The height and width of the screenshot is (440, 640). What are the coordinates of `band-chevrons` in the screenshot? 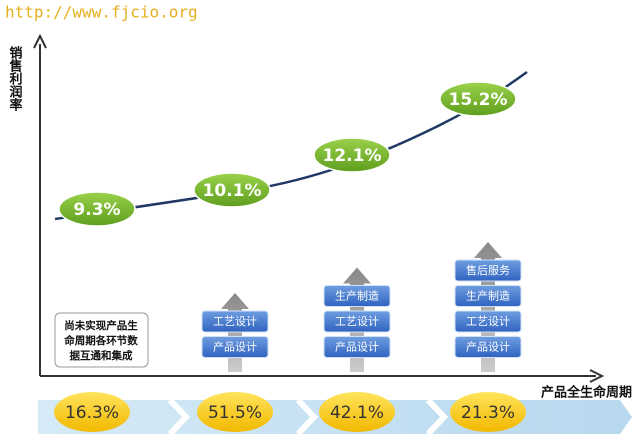 It's located at (308, 417).